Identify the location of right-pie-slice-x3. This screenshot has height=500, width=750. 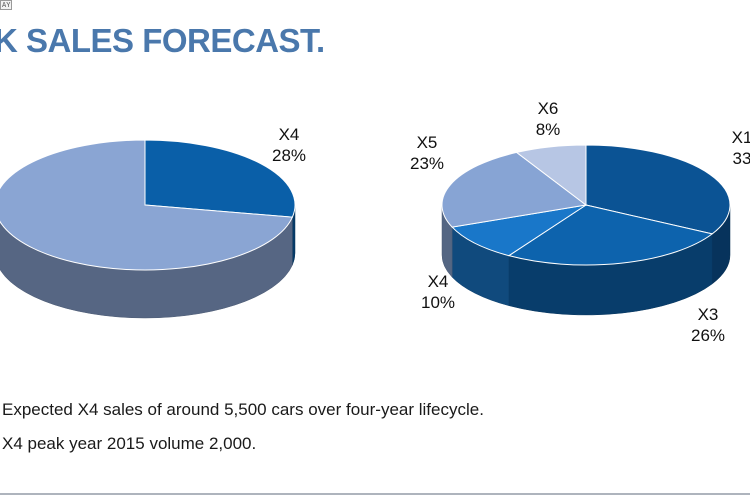
(610, 235).